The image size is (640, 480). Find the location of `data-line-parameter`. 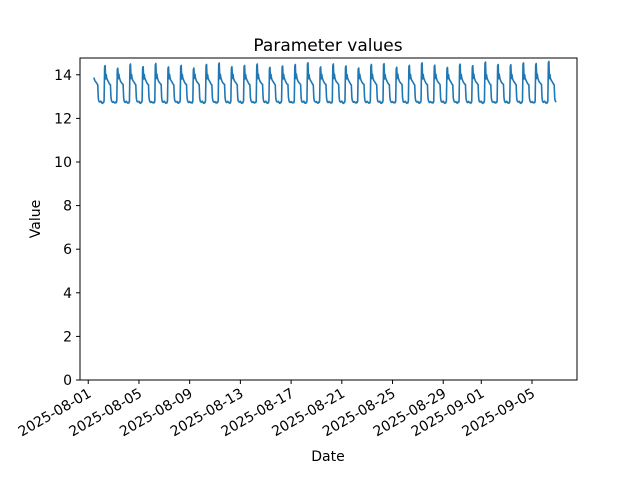

data-line-parameter is located at coordinates (325, 82).